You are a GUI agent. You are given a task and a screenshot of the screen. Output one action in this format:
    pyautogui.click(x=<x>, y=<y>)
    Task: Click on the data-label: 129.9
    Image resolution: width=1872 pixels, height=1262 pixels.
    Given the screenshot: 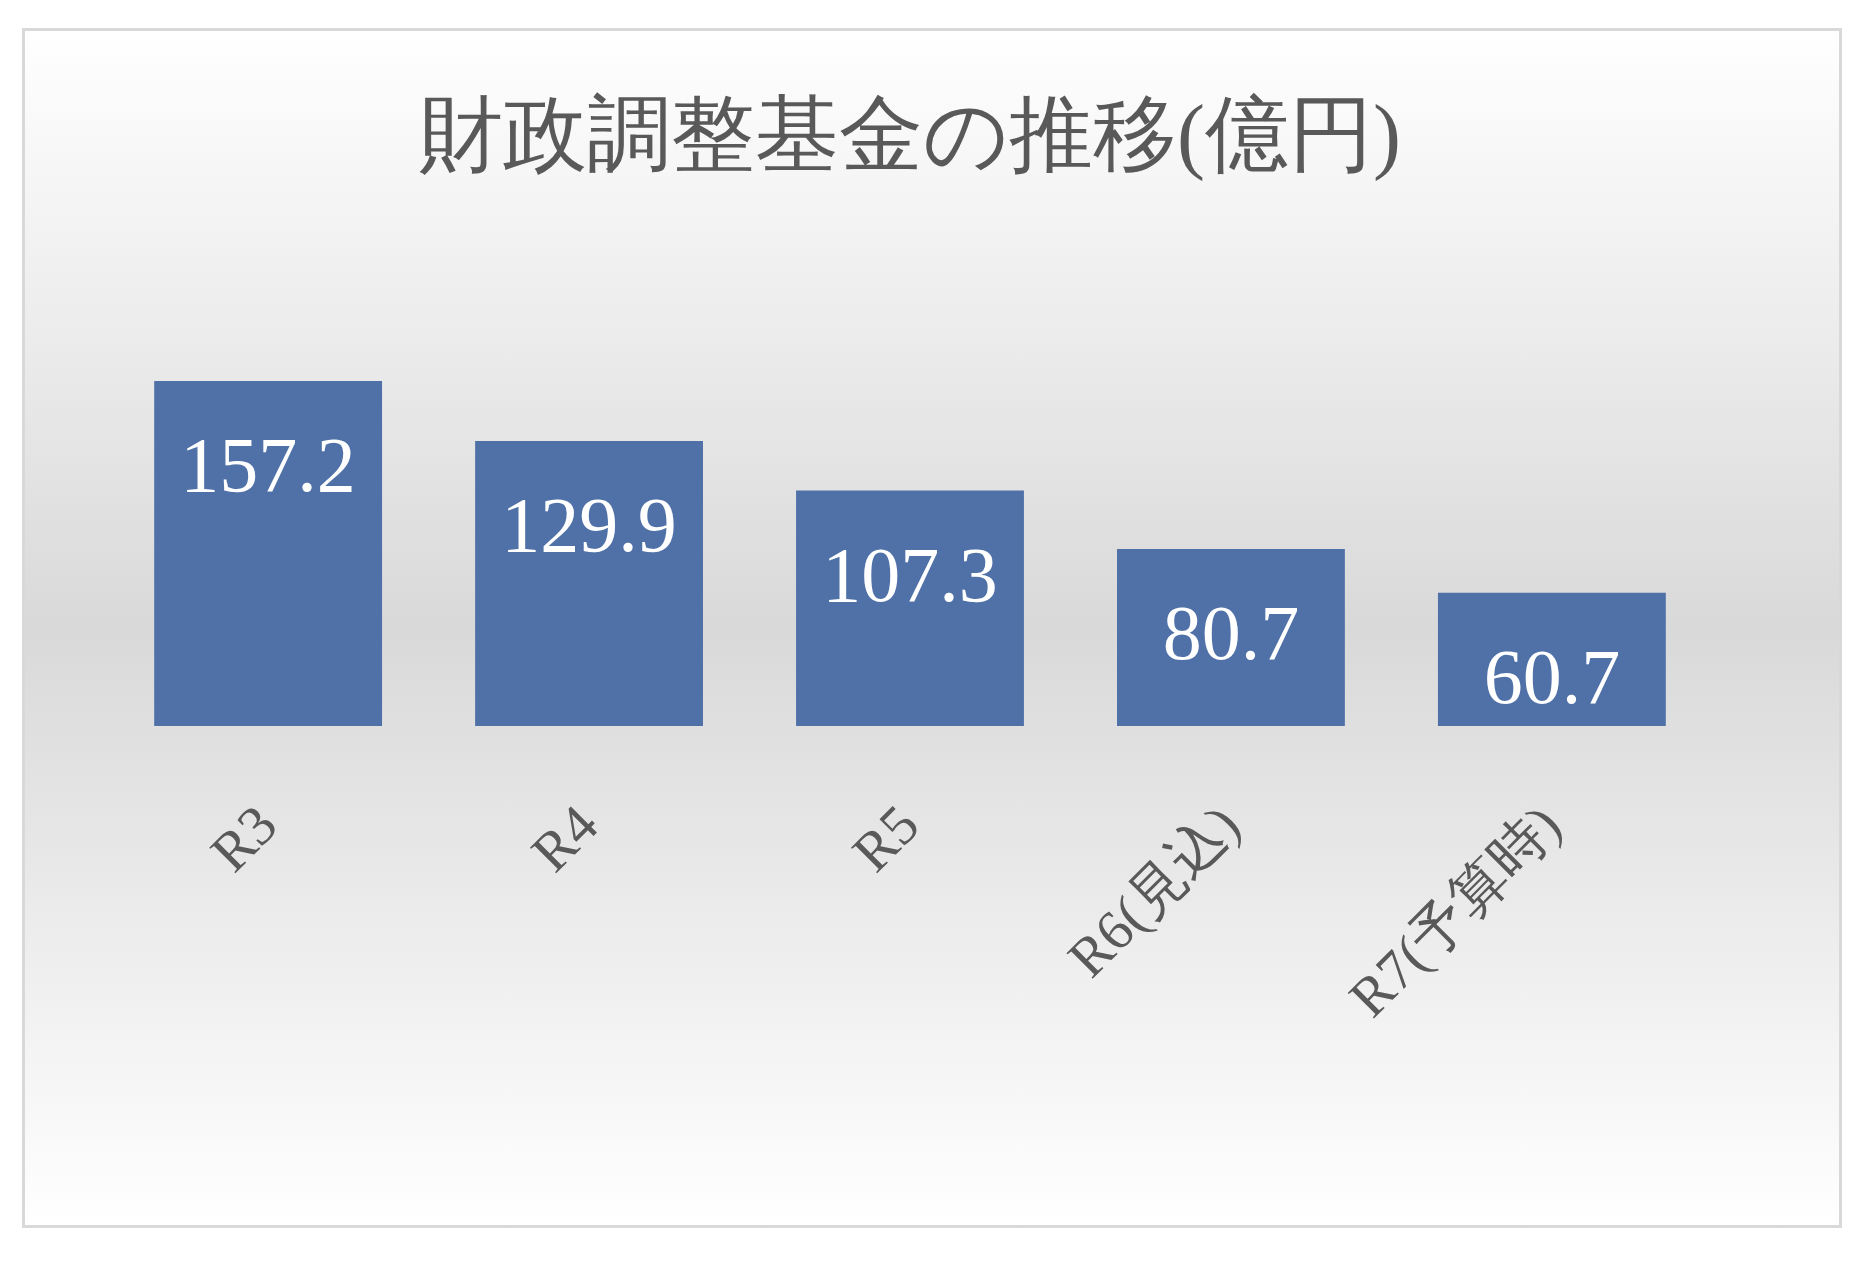 What is the action you would take?
    pyautogui.click(x=589, y=524)
    